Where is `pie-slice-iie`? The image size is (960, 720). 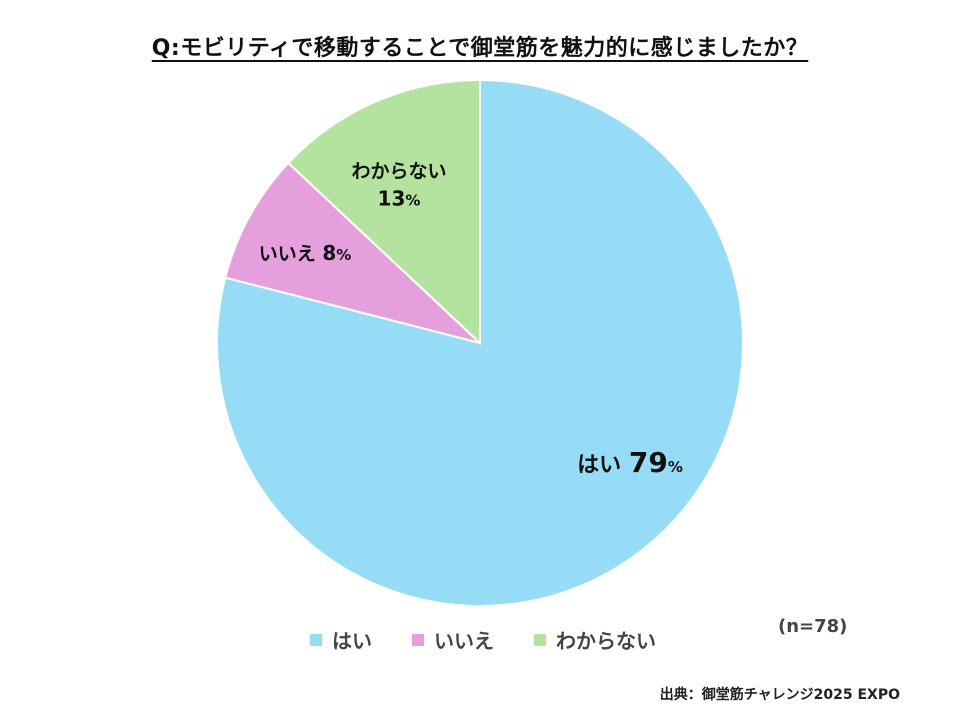
pie-slice-iie is located at coordinates (352, 252).